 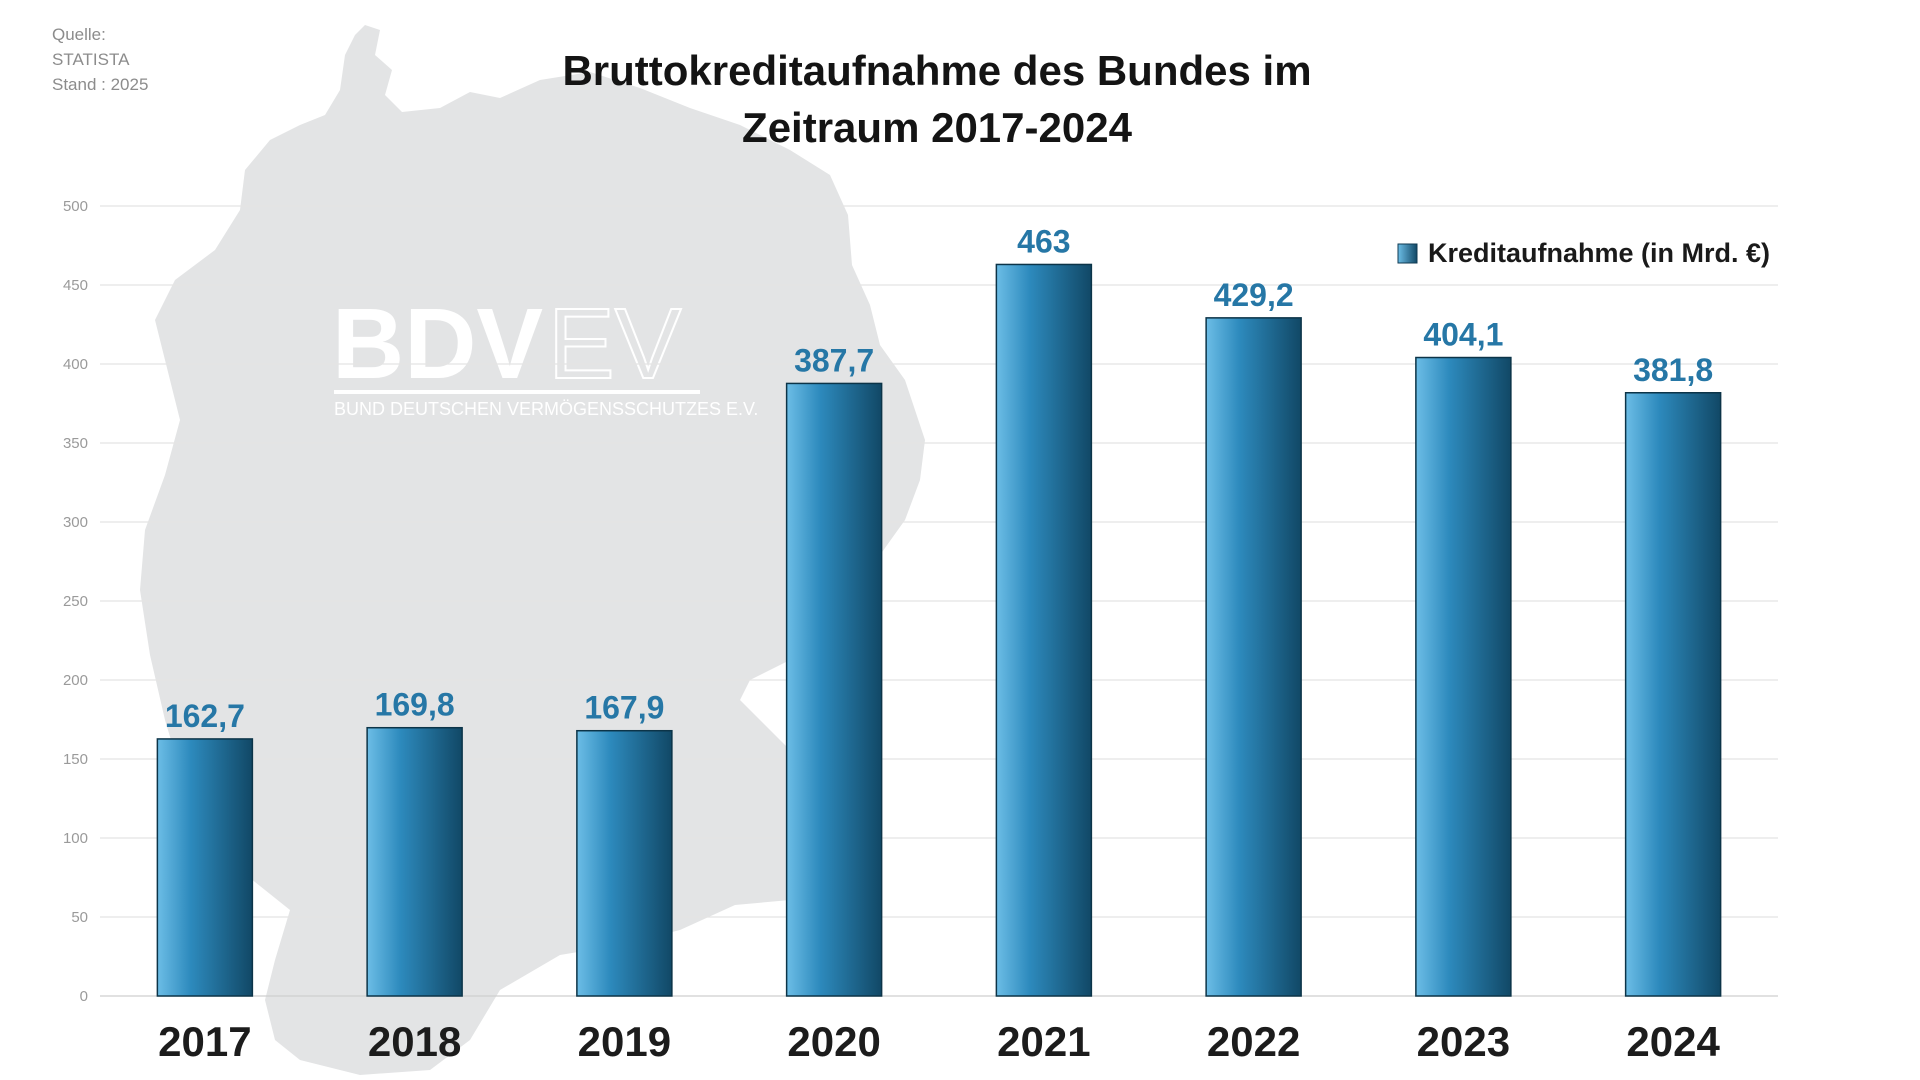 I want to click on bar-2020, so click(x=834, y=689).